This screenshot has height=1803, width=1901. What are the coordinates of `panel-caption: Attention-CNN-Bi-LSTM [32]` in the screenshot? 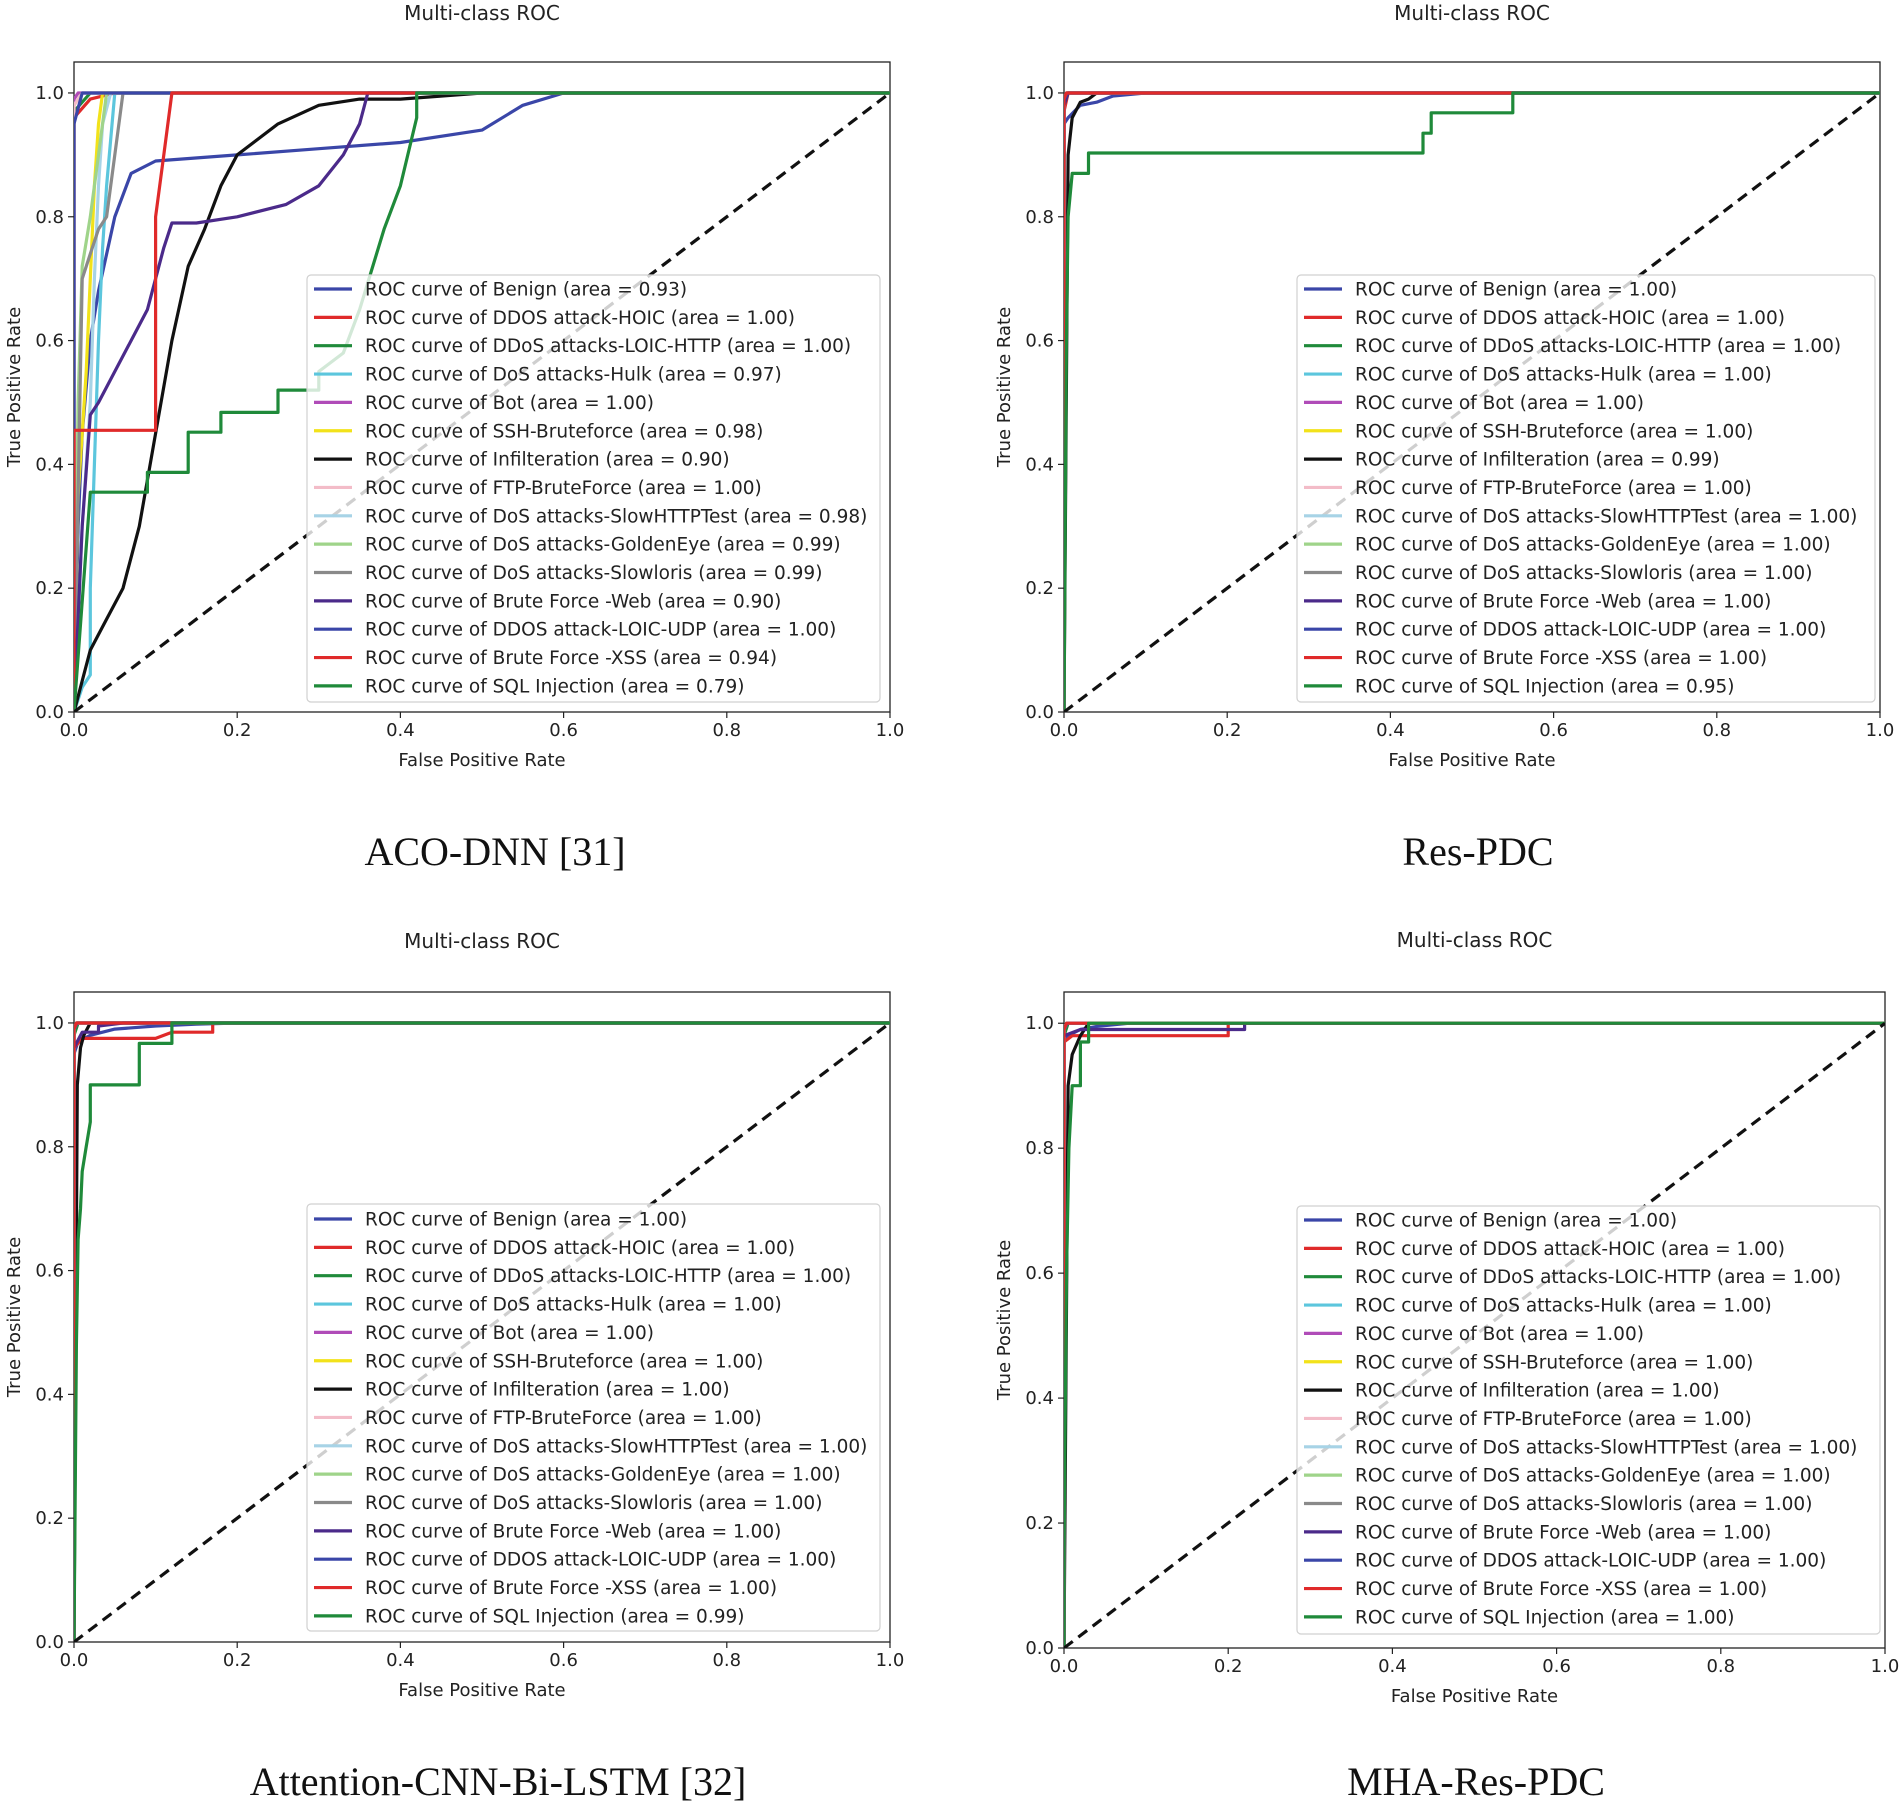 It's located at (498, 1781).